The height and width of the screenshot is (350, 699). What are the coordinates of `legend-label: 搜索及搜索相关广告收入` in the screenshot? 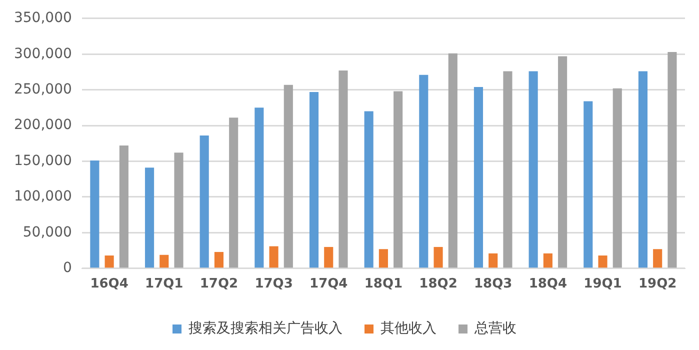 It's located at (265, 328).